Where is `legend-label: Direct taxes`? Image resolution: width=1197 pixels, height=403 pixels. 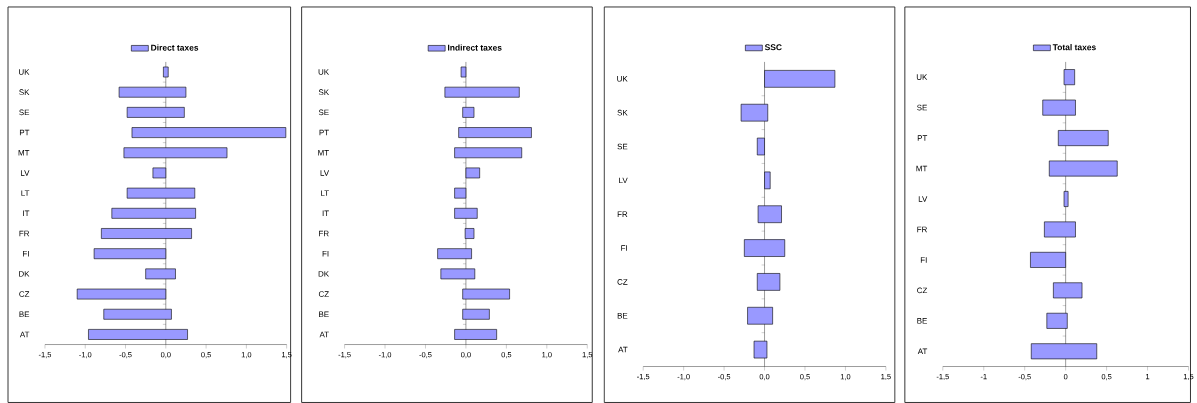 legend-label: Direct taxes is located at coordinates (175, 47).